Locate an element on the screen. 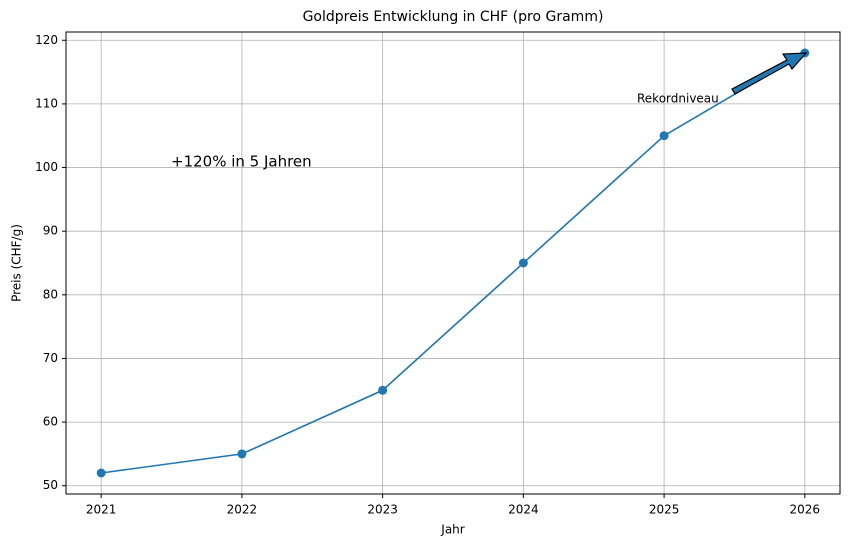 Image resolution: width=850 pixels, height=547 pixels. x-tick-label: 2024 is located at coordinates (523, 510).